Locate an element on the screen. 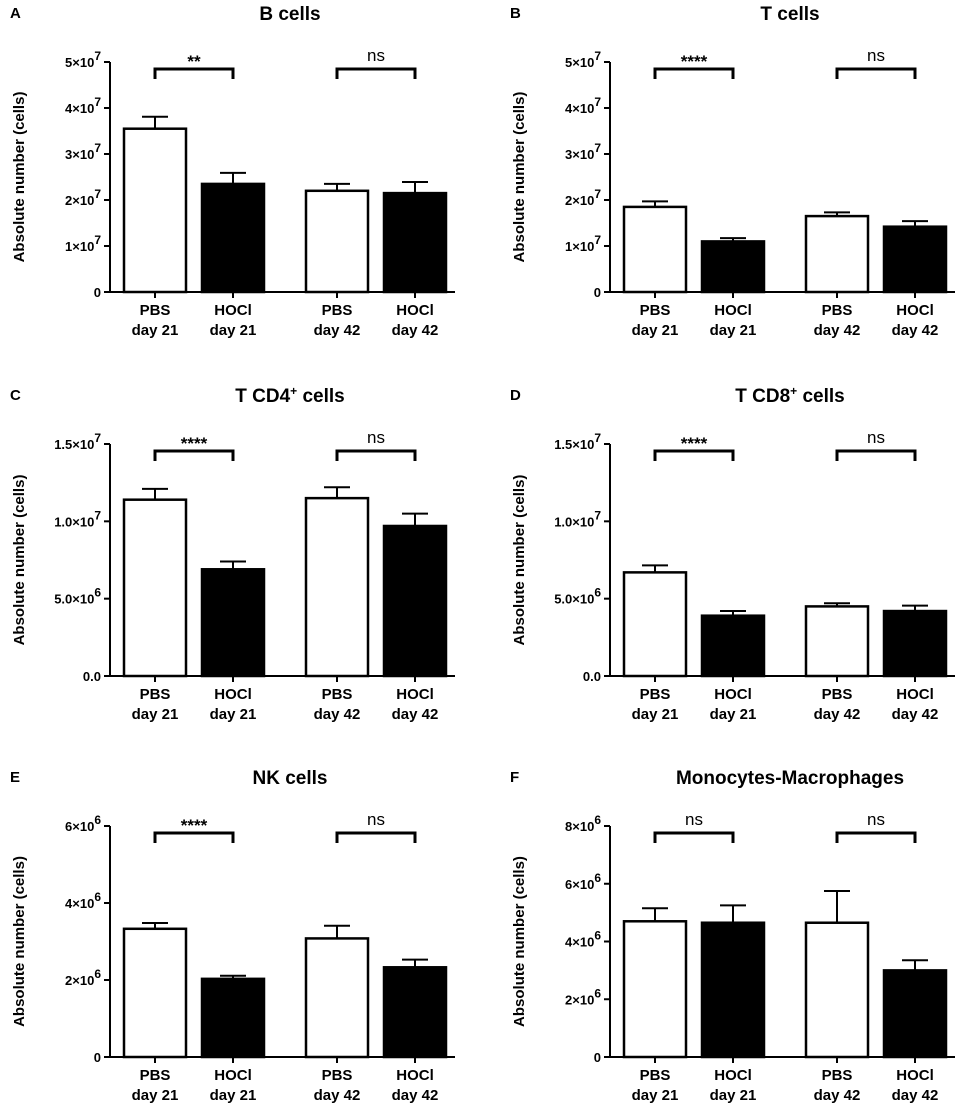 The image size is (965, 1113). y-tick-label: 0 is located at coordinates (597, 1057).